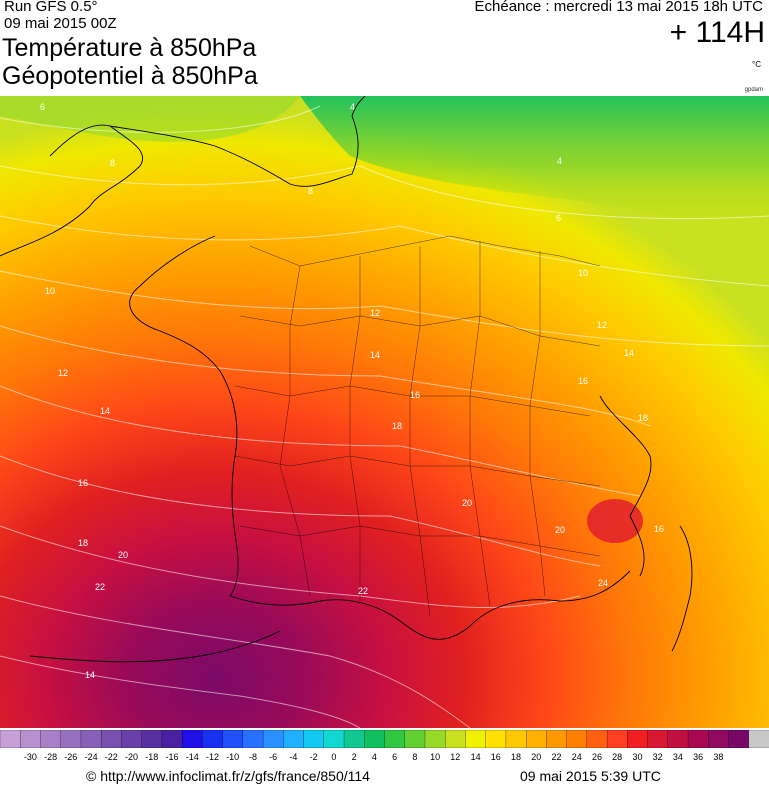 This screenshot has height=786, width=769. Describe the element at coordinates (534, 166) in the screenshot. I see `cool-air-zone` at that location.